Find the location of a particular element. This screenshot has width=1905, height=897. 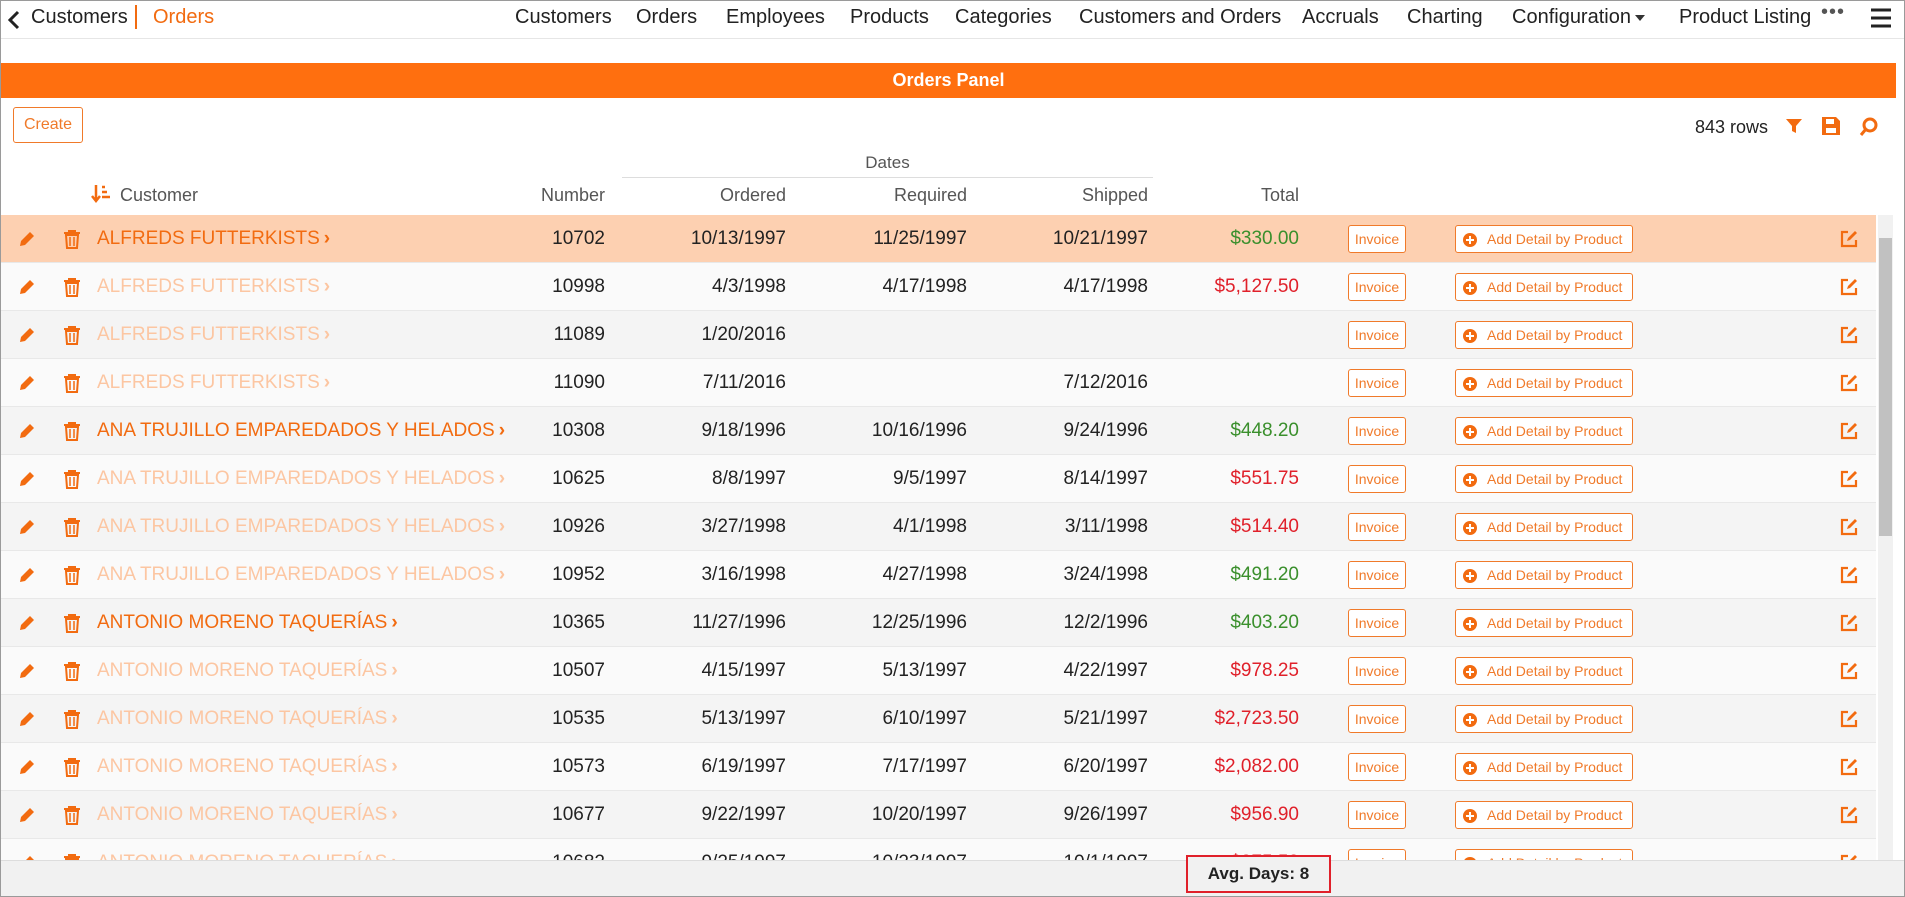

overflow-icon: ••• is located at coordinates (1833, 12).